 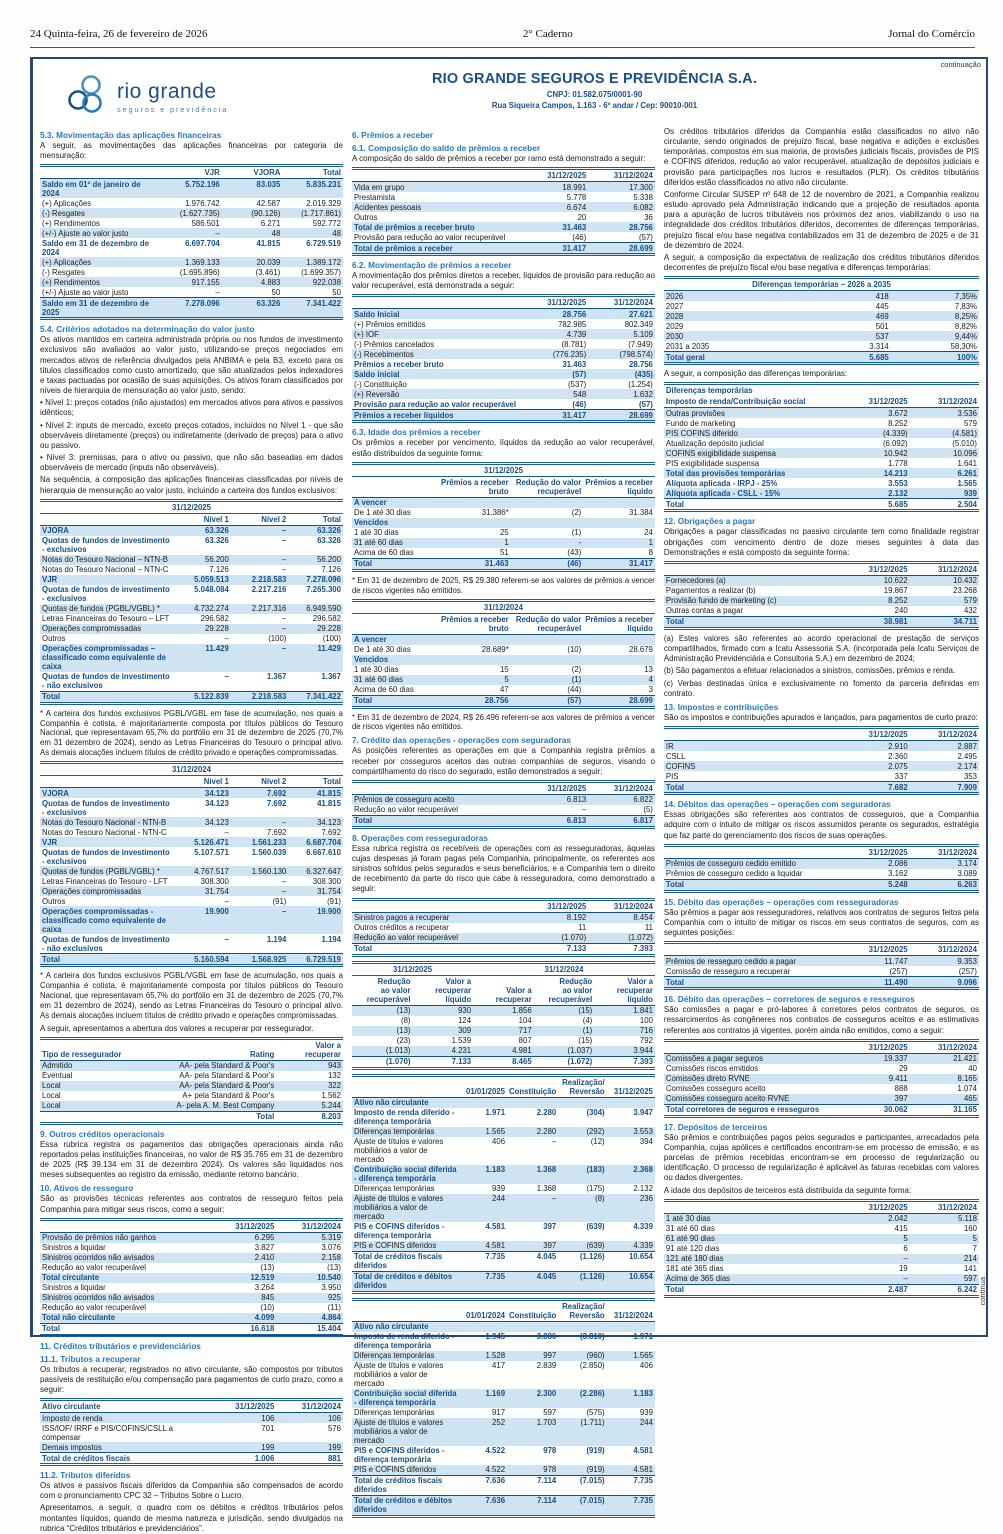 What do you see at coordinates (503, 314) in the screenshot?
I see `table-row: Saldo Inicial 28.756 27.621` at bounding box center [503, 314].